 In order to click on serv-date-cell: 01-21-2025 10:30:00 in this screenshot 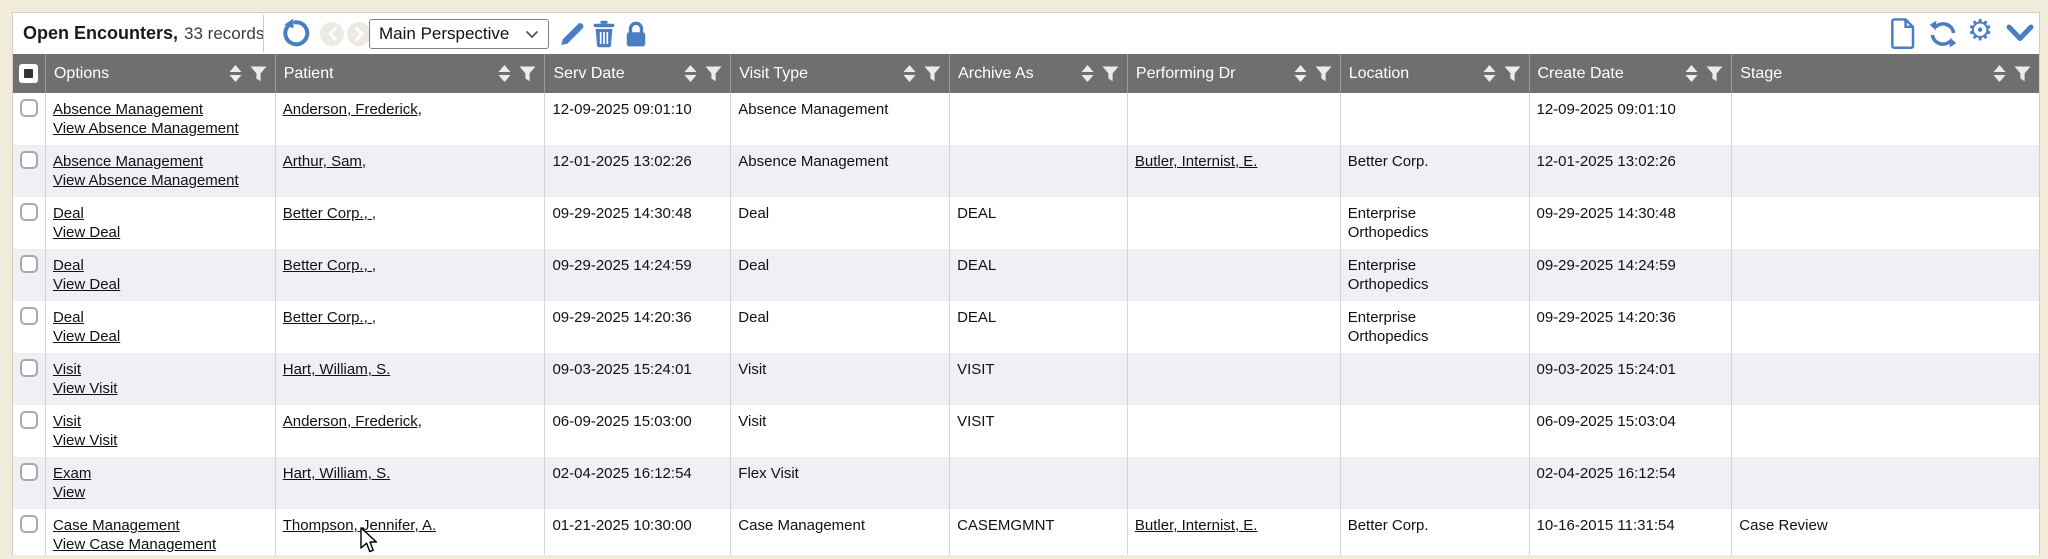, I will do `click(638, 532)`.